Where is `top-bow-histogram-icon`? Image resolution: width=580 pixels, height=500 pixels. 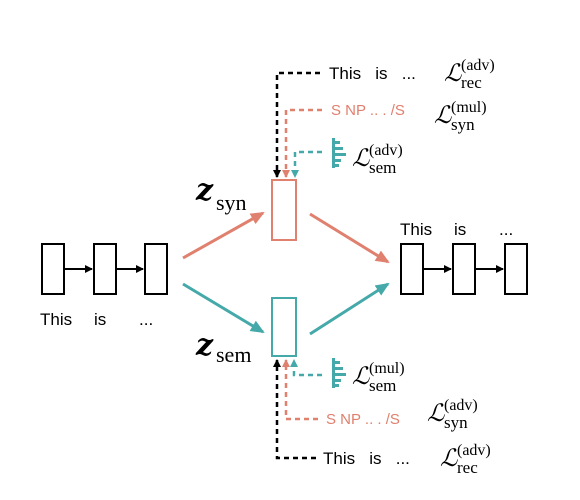
top-bow-histogram-icon is located at coordinates (339, 153).